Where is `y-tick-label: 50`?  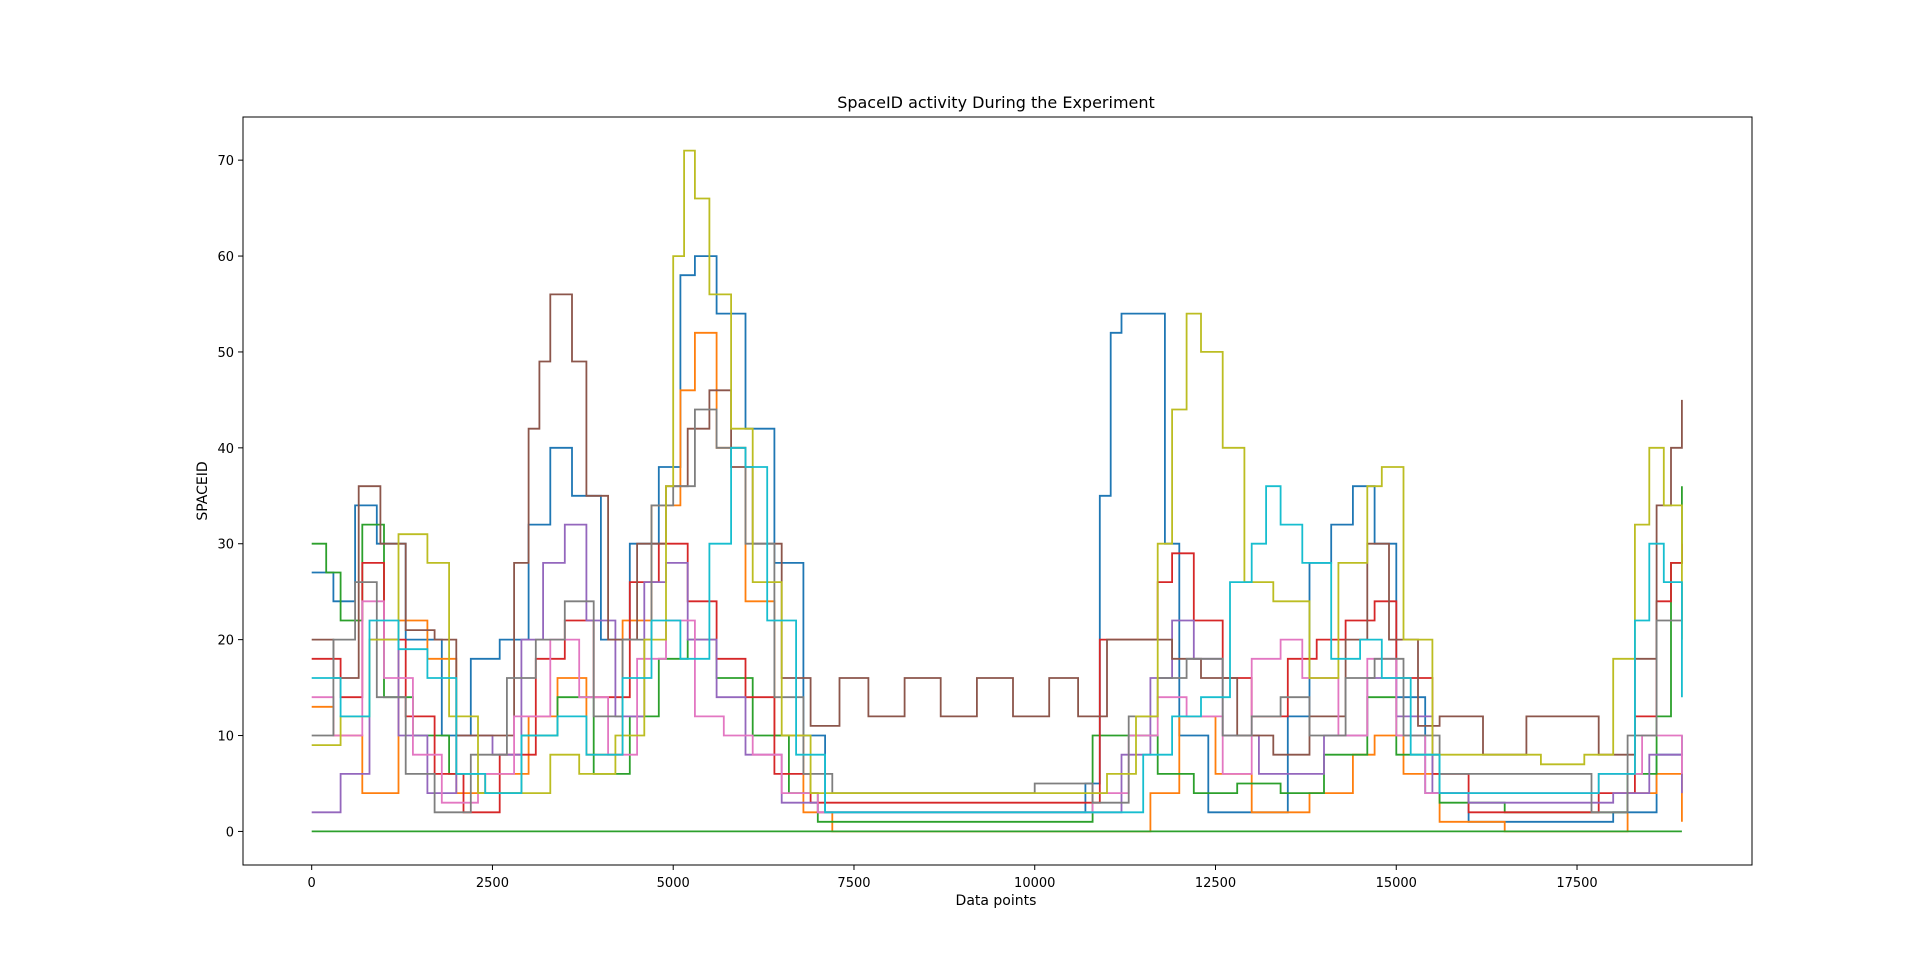
y-tick-label: 50 is located at coordinates (225, 353).